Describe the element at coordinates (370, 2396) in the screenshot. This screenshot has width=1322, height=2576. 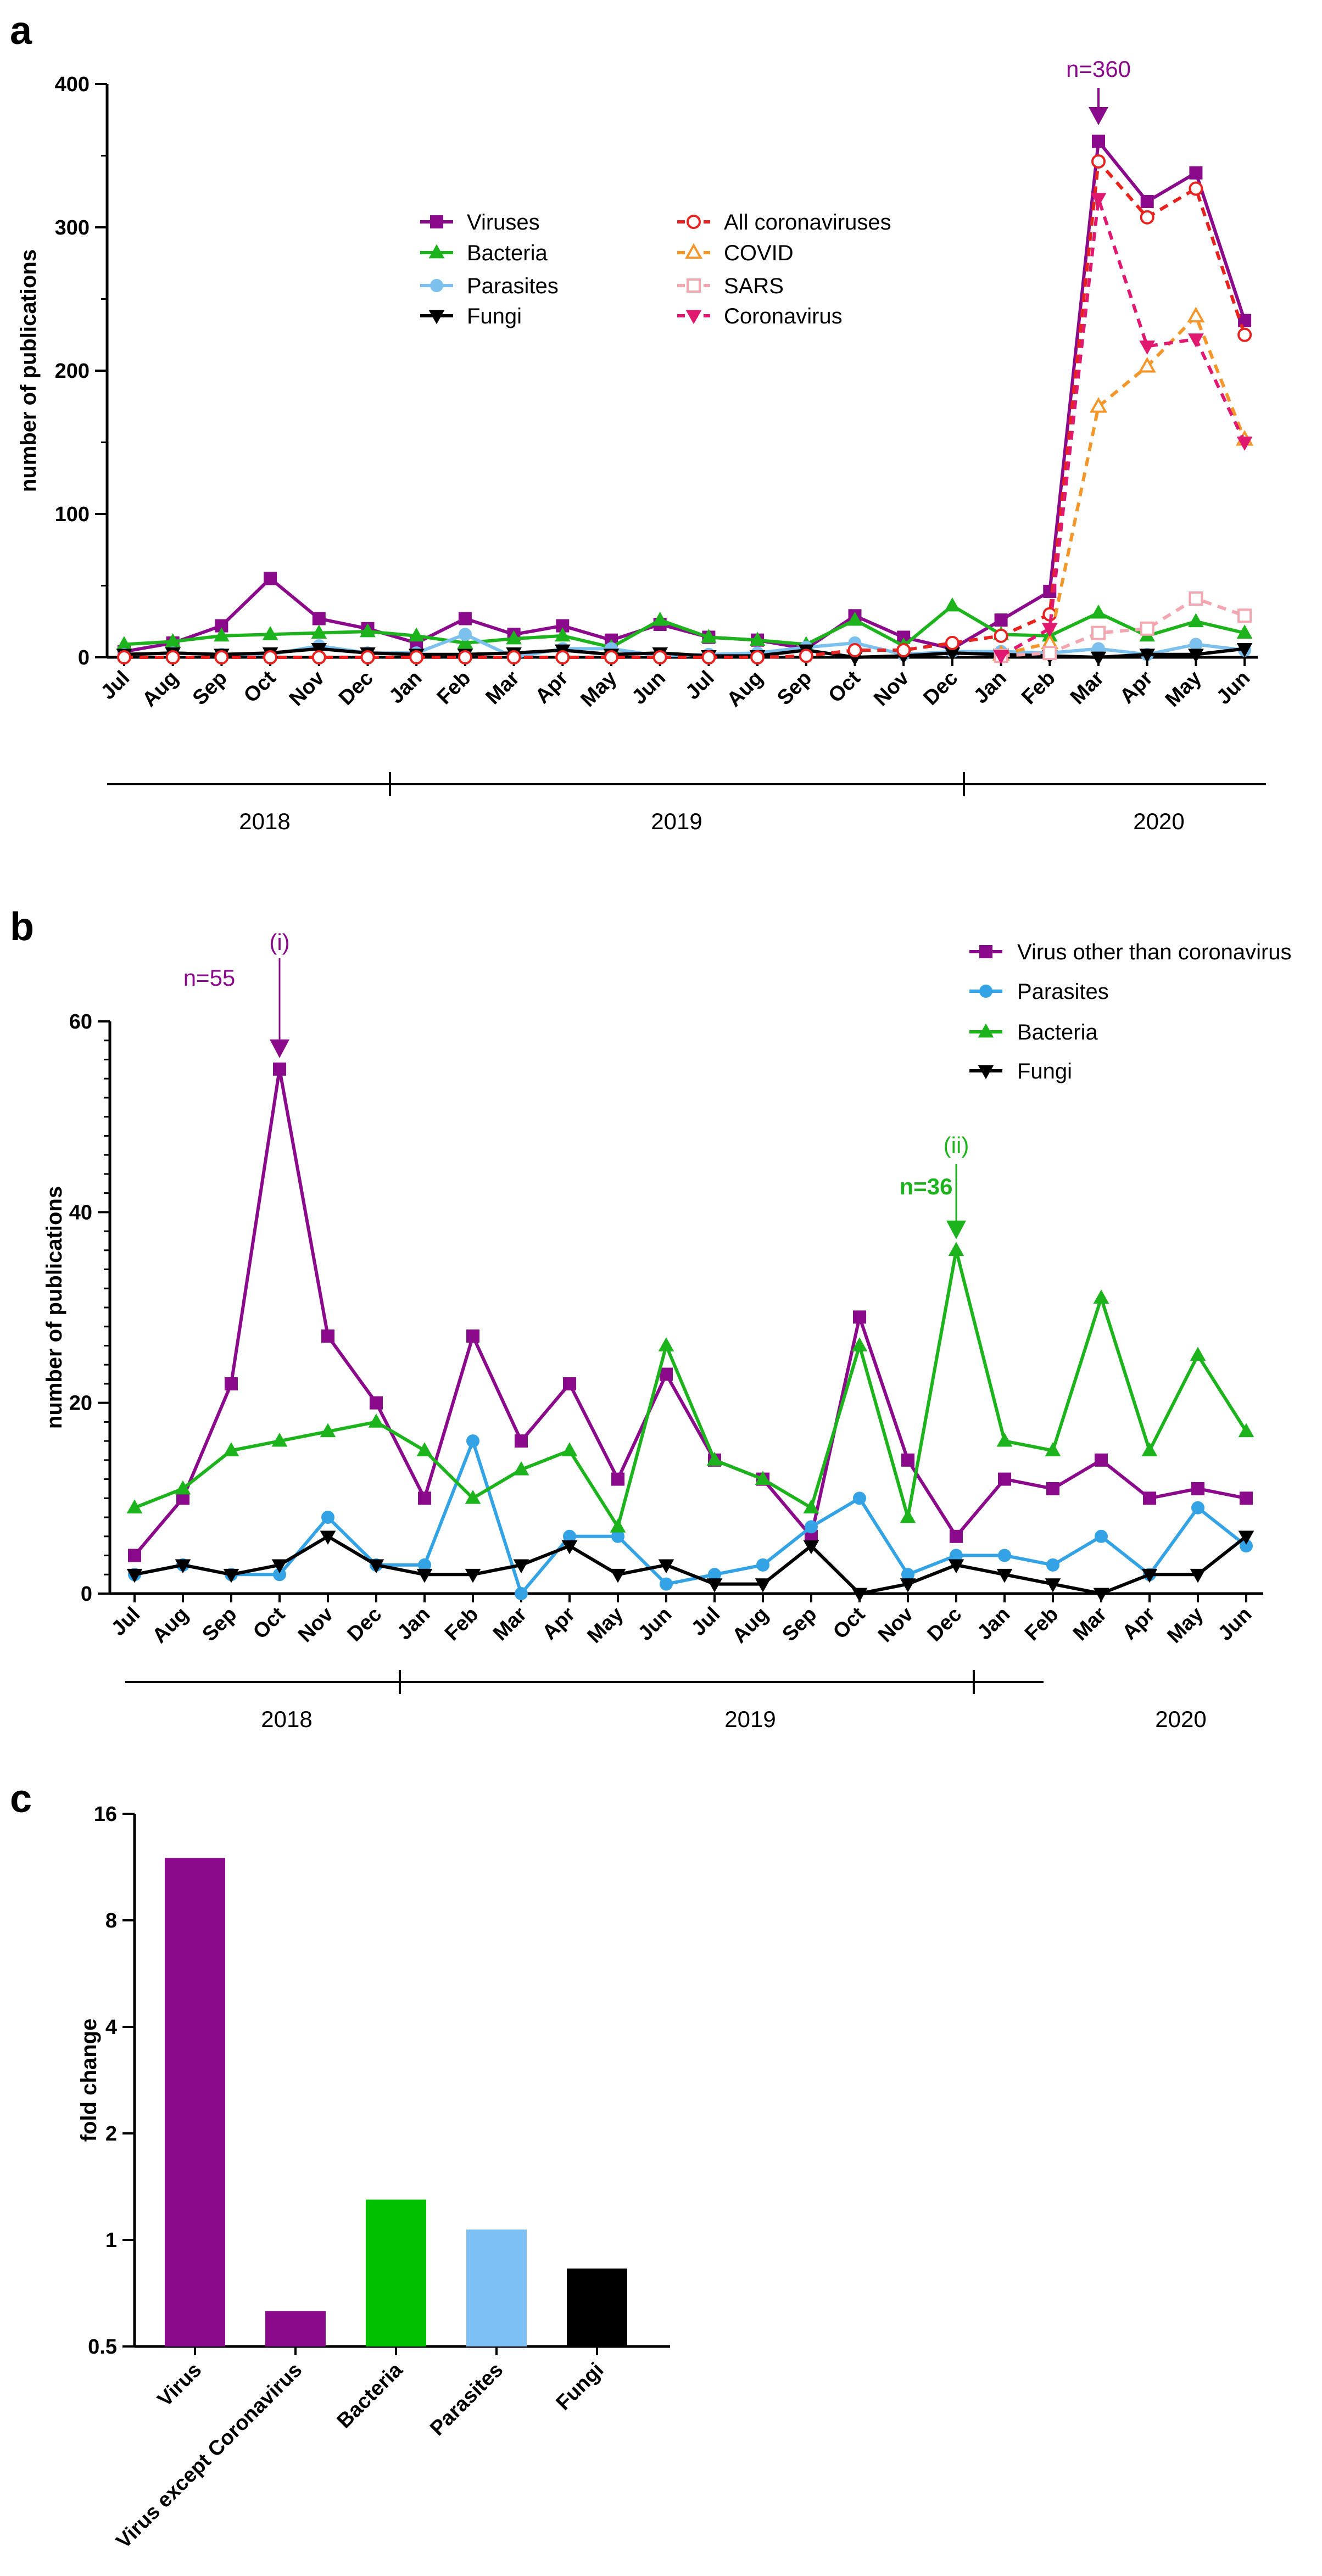
I see `x-tick-label-bacteria: Bacteria` at that location.